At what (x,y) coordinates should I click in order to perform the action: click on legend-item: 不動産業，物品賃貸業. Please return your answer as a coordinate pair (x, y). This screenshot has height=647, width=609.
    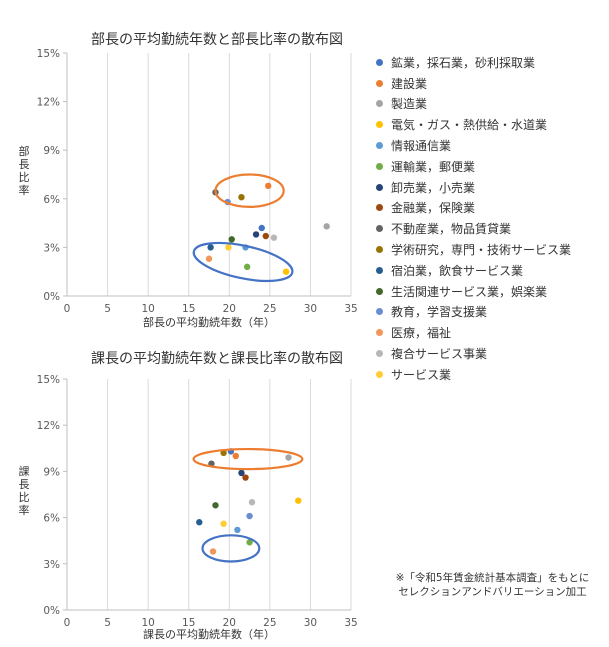
    Looking at the image, I should click on (491, 228).